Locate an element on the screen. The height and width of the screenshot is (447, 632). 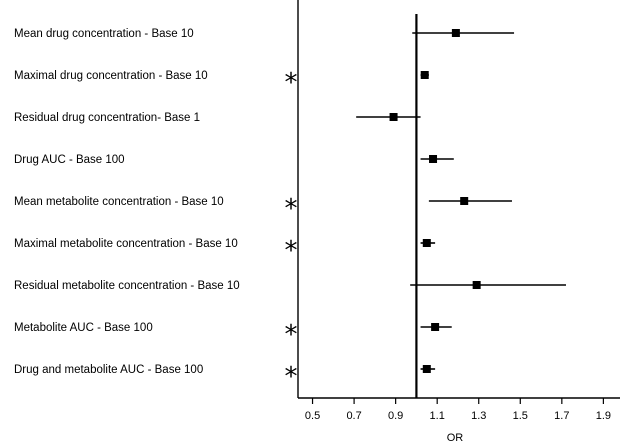
forest-row: Maximal drug concentration - Base 10 * is located at coordinates (221, 83).